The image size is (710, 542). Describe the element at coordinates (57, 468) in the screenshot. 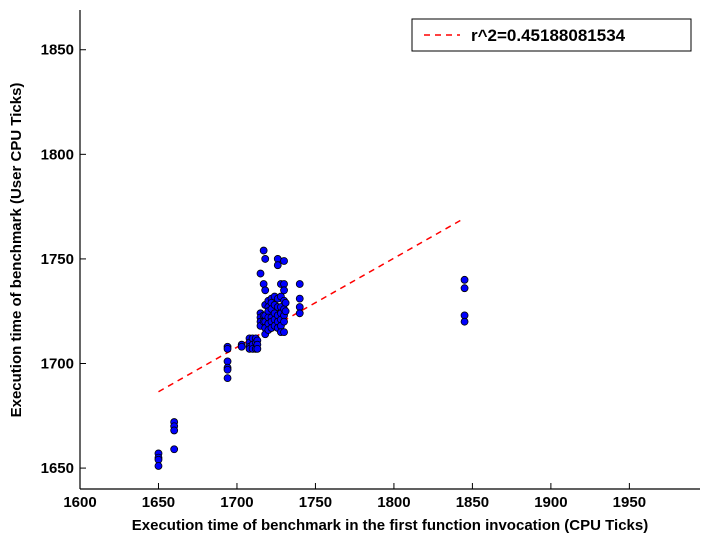

I see `y-tick-label: 1650` at that location.